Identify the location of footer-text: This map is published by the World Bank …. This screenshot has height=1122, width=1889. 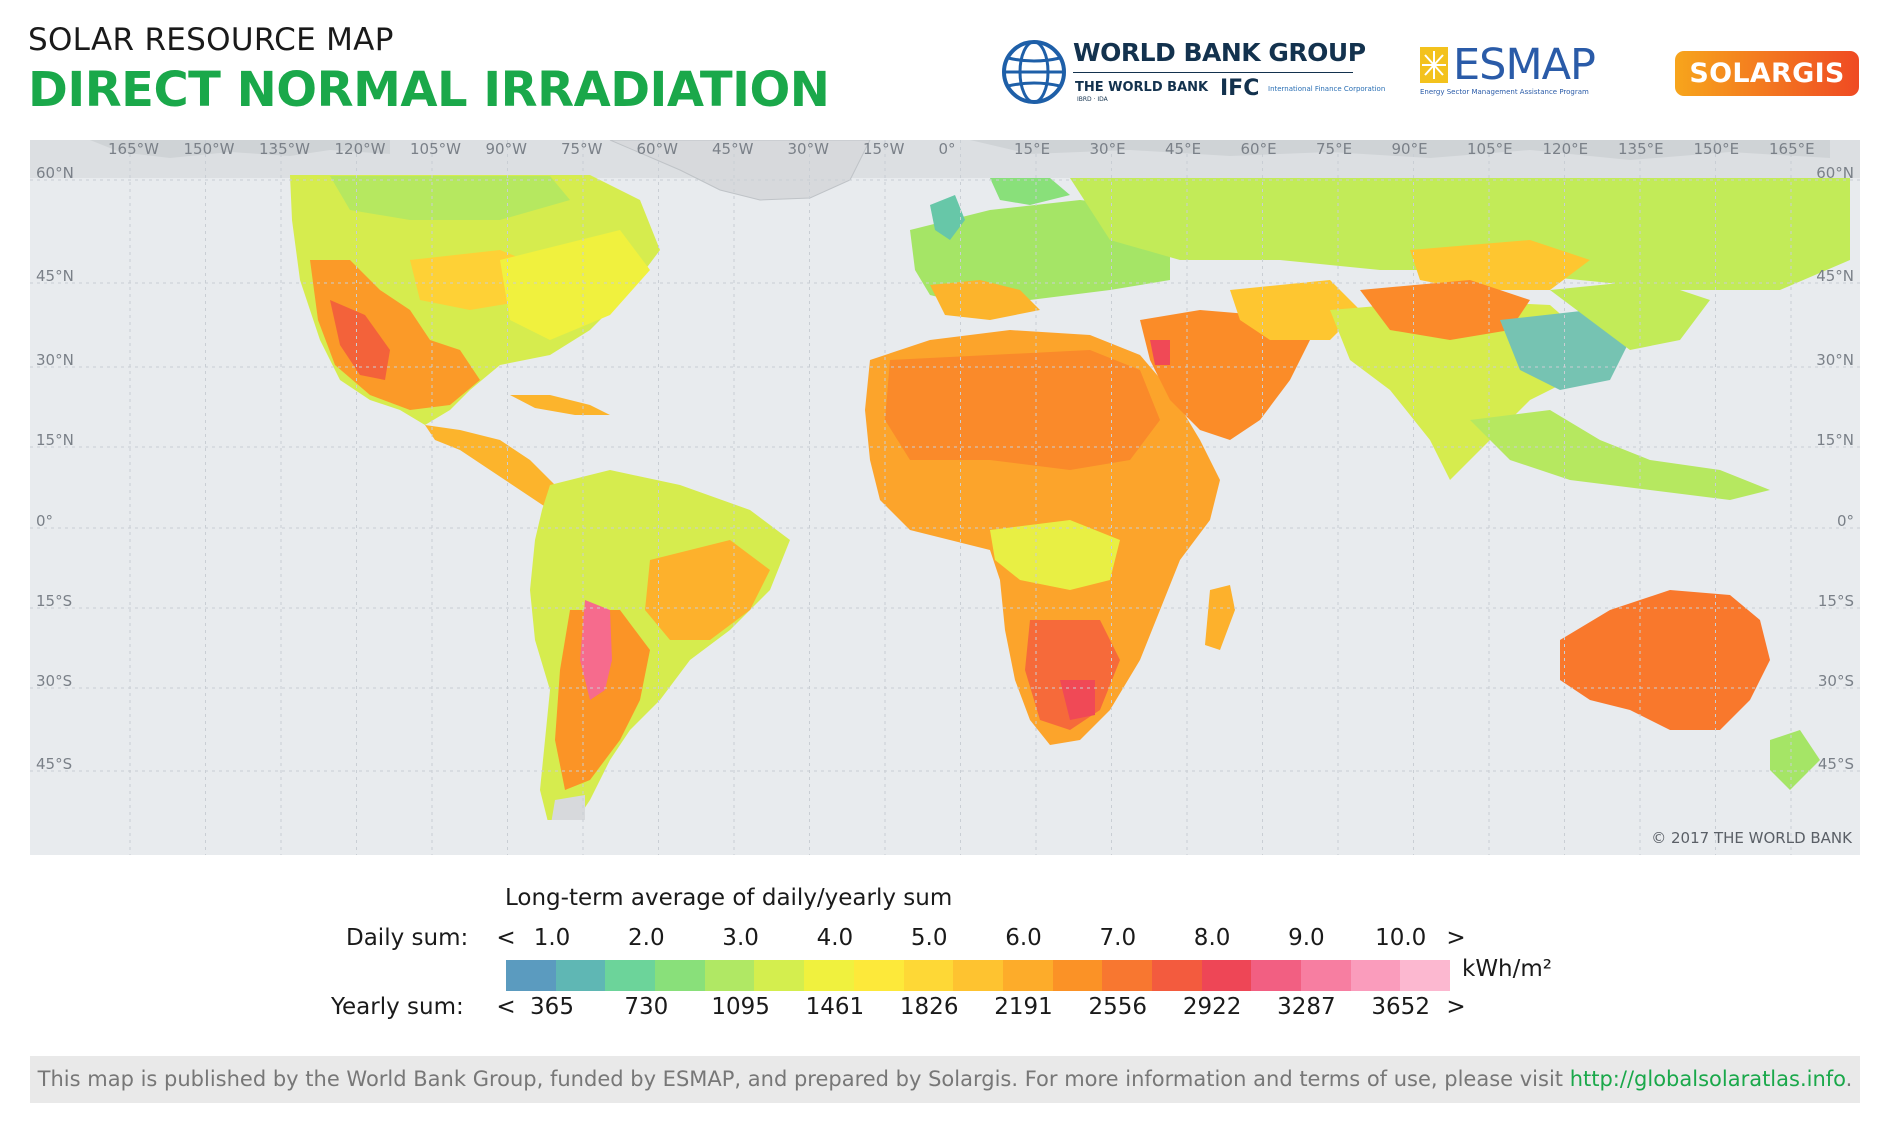
(803, 1079).